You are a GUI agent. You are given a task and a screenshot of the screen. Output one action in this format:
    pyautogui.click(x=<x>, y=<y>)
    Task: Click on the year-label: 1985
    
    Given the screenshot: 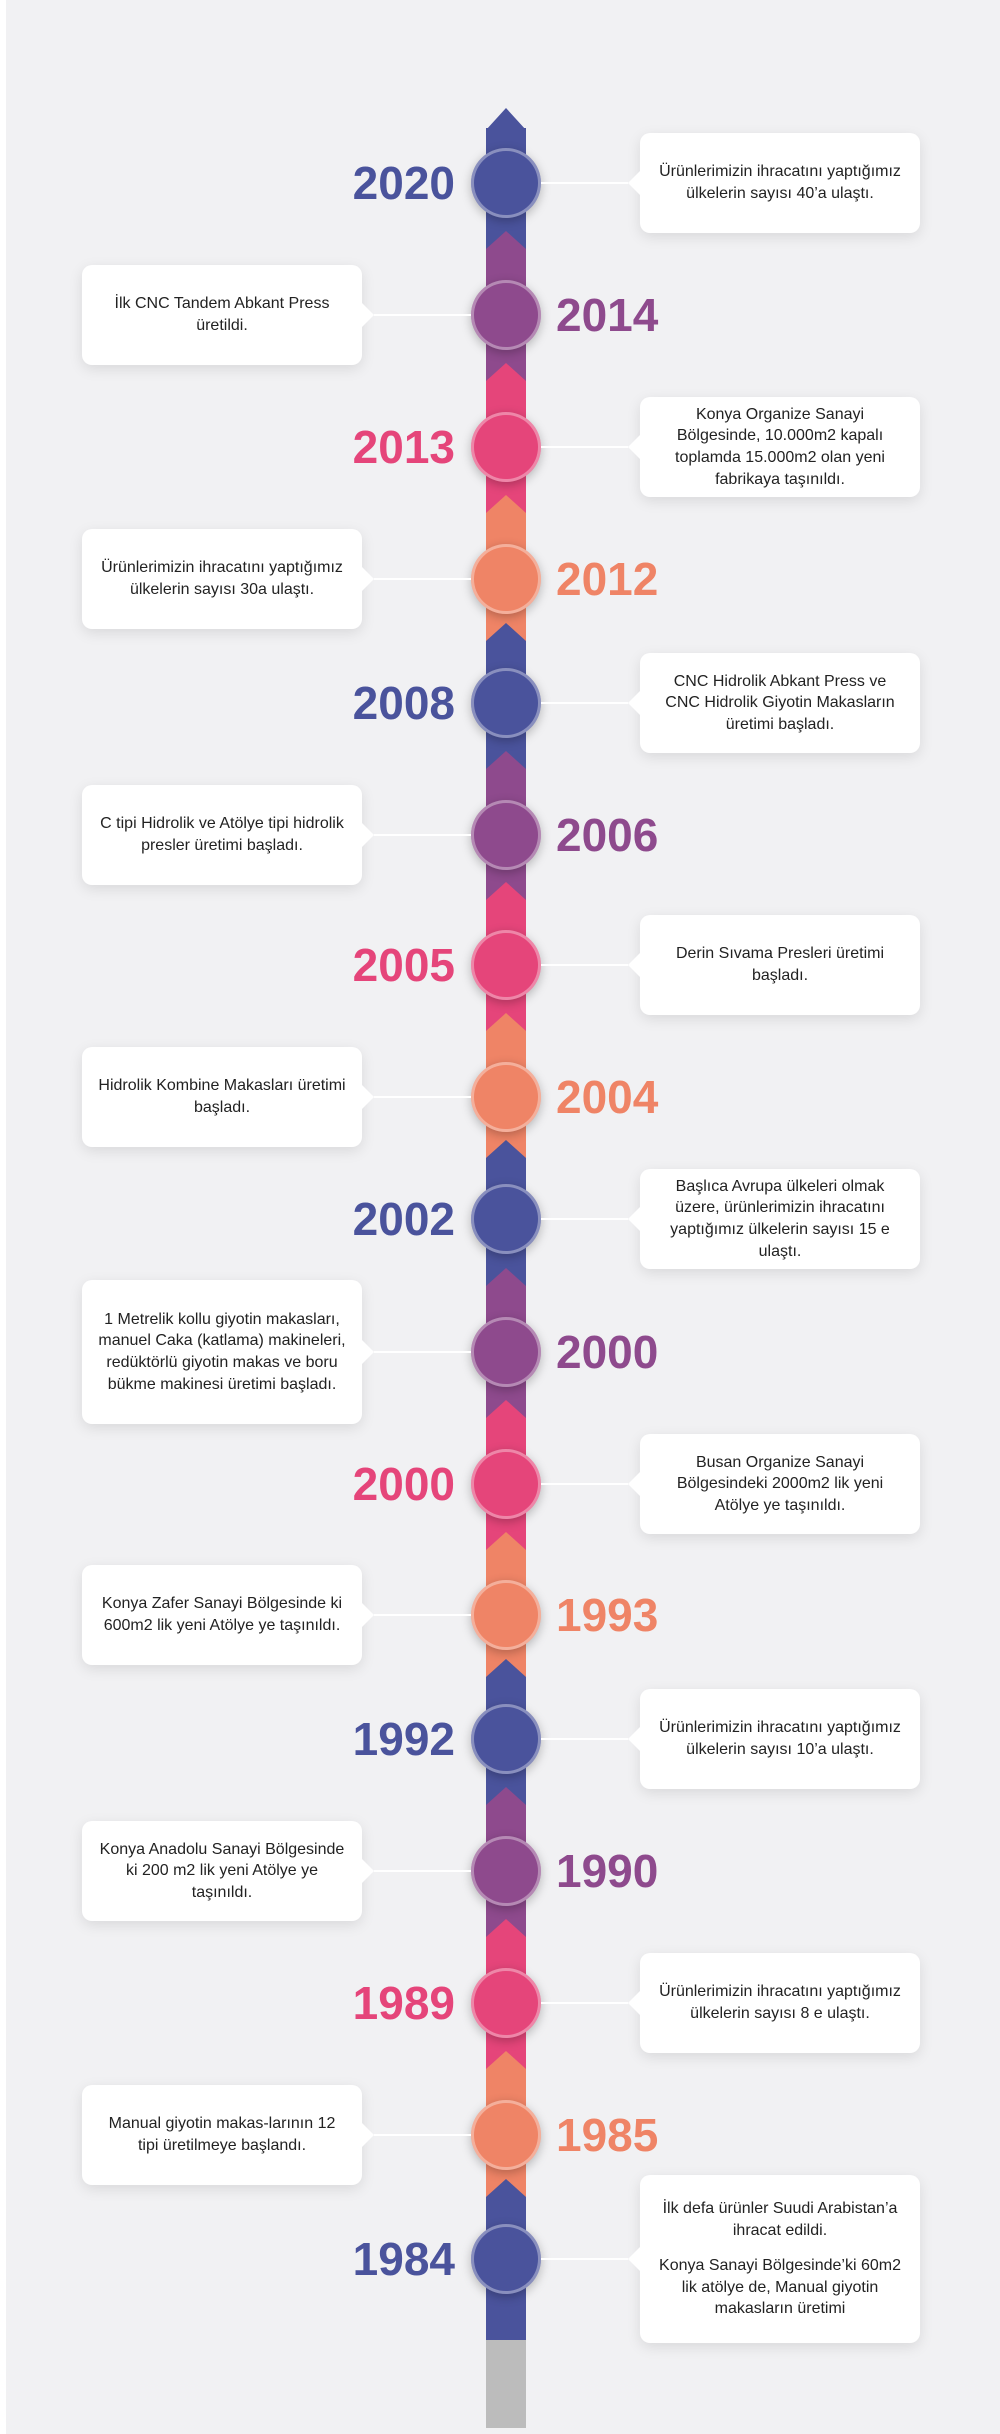 What is the action you would take?
    pyautogui.click(x=607, y=2135)
    